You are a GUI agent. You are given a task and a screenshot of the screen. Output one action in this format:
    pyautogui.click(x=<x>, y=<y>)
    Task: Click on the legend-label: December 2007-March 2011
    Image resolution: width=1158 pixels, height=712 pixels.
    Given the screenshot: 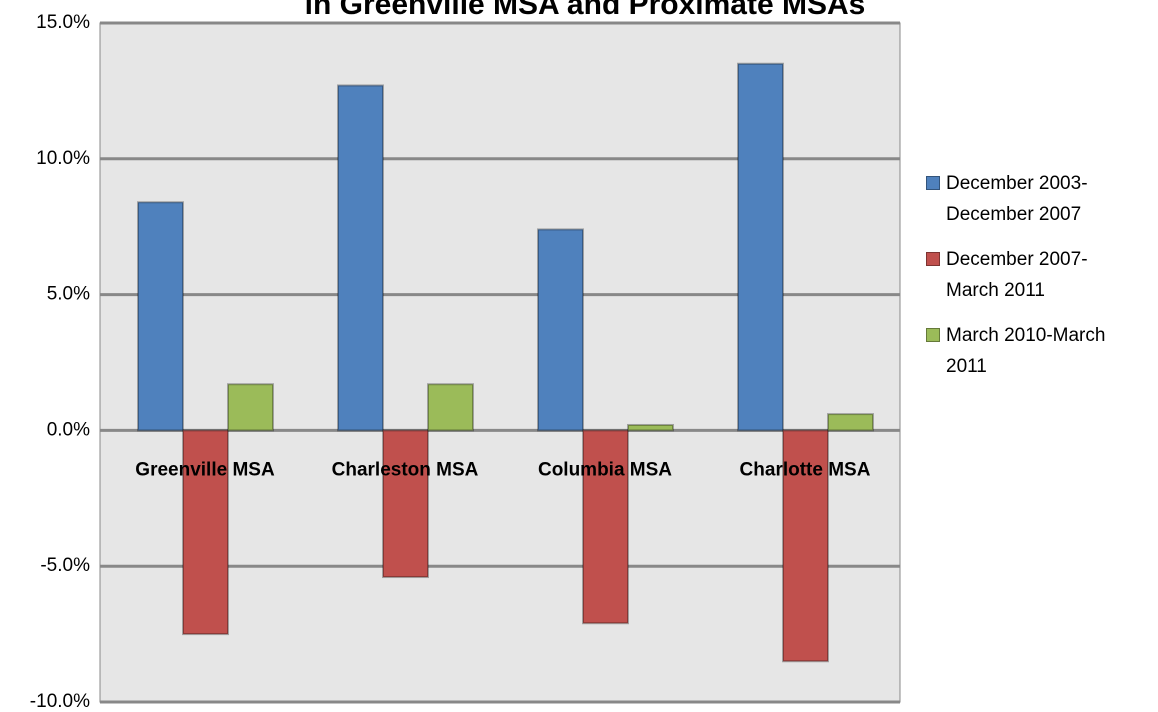 What is the action you would take?
    pyautogui.click(x=1017, y=275)
    